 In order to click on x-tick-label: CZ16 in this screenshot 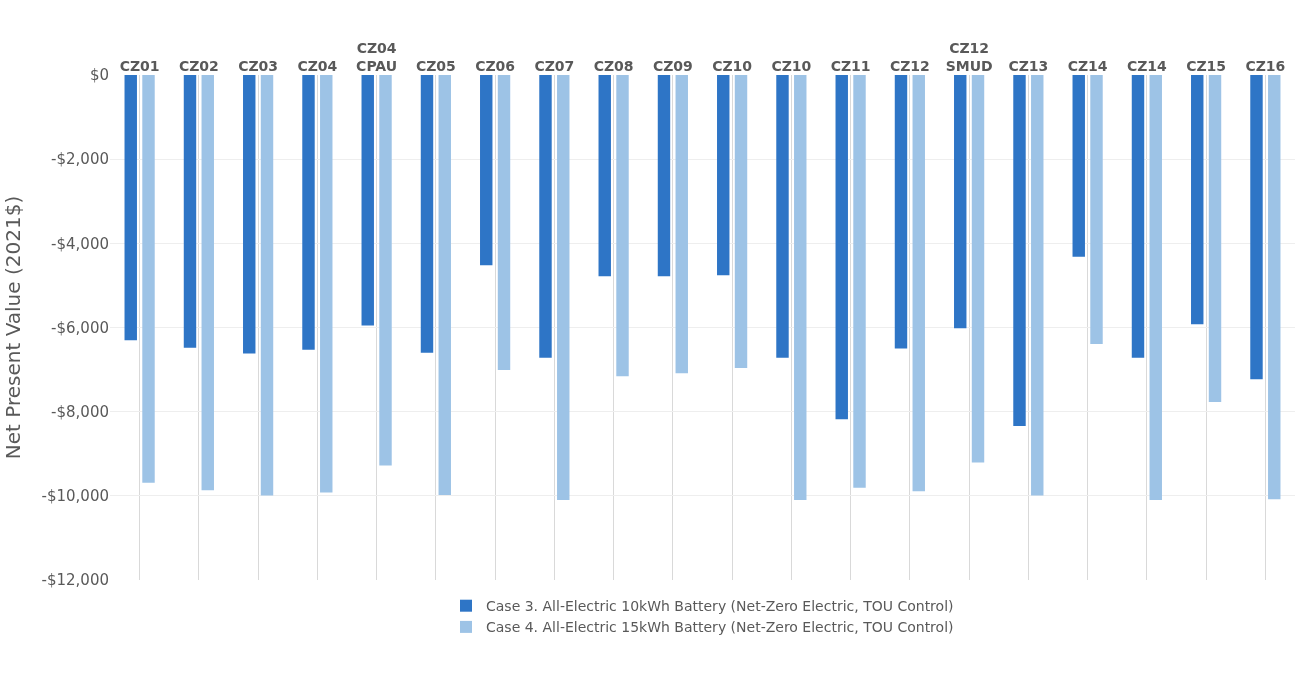, I will do `click(1265, 66)`.